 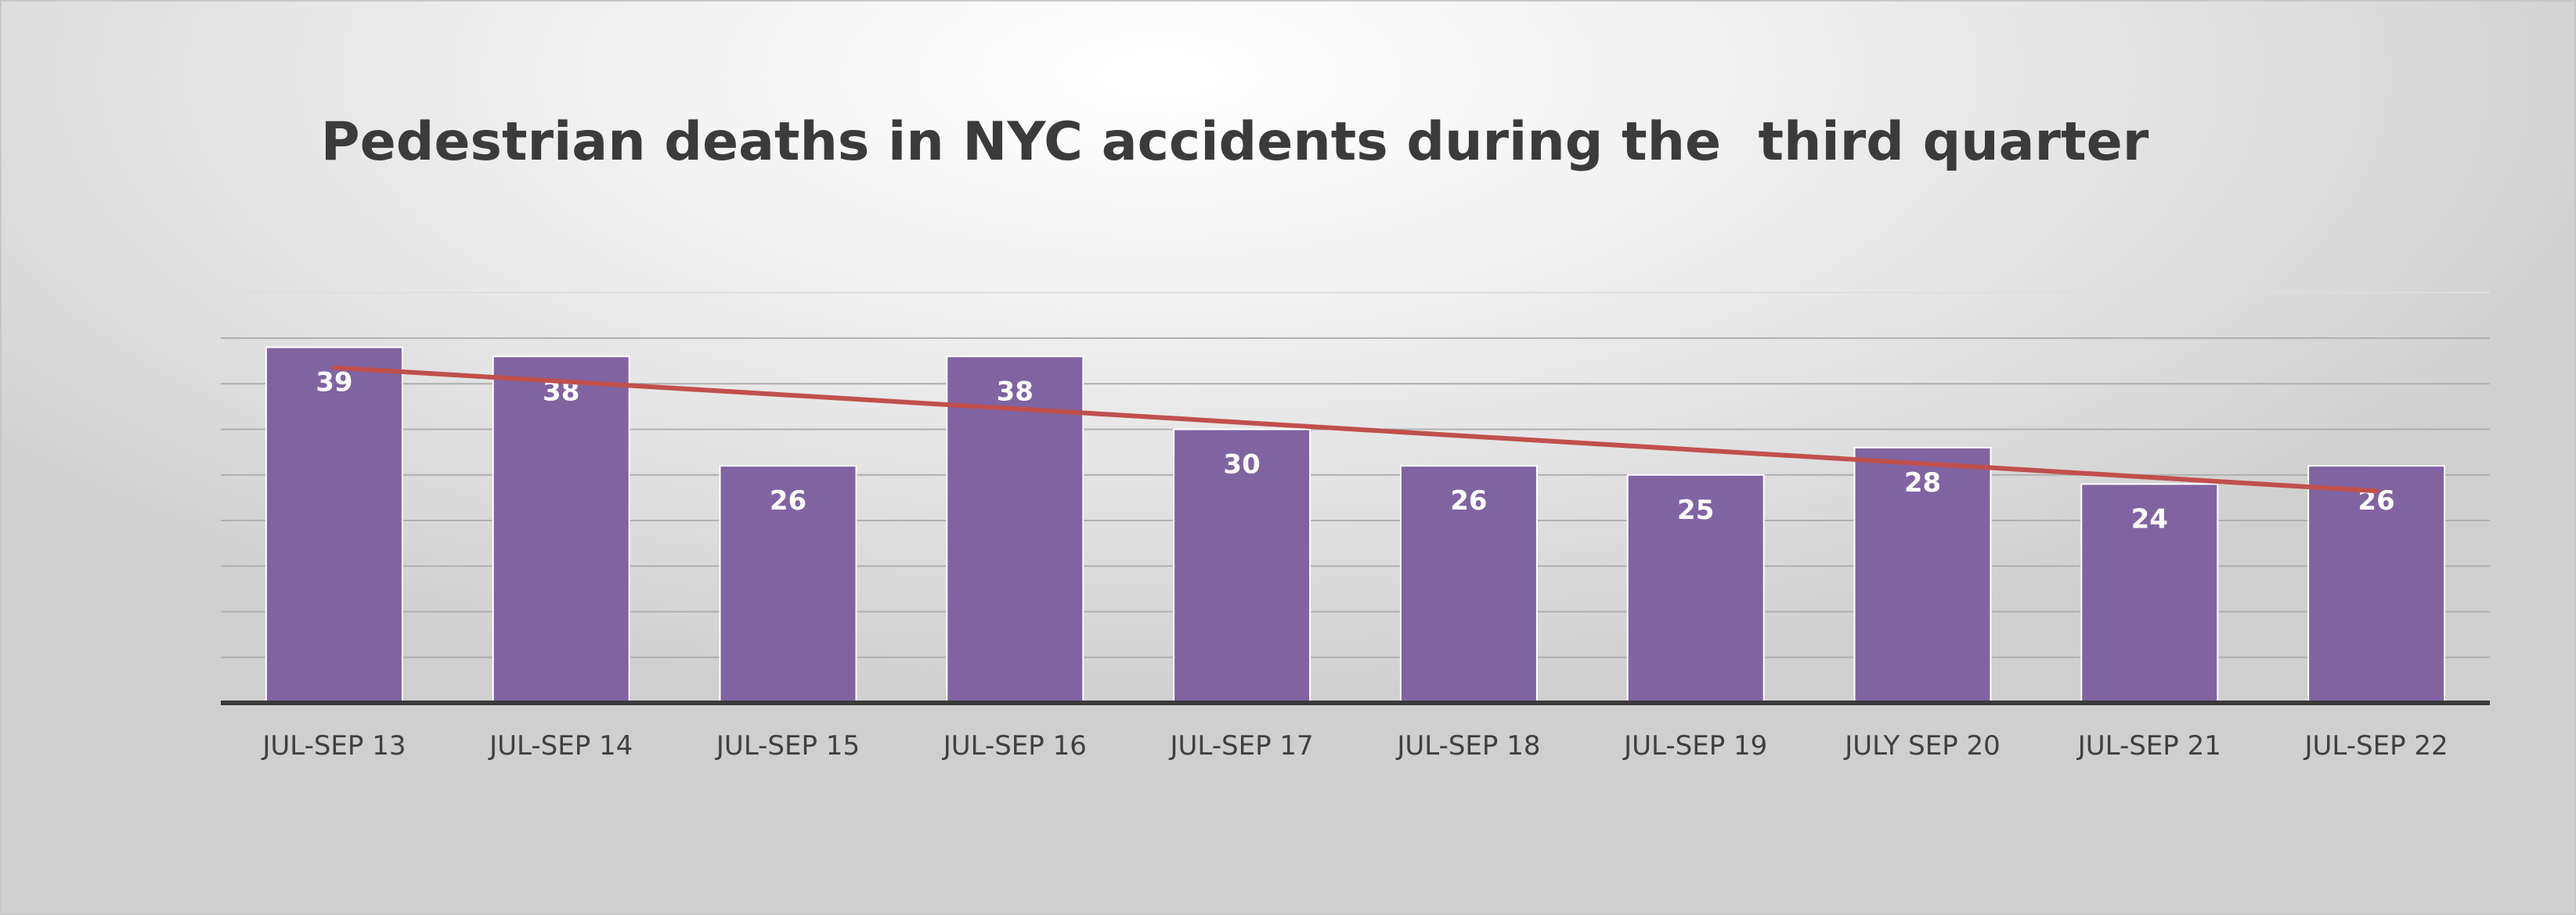 What do you see at coordinates (560, 746) in the screenshot?
I see `x-tick-label: JUL-SEP 14` at bounding box center [560, 746].